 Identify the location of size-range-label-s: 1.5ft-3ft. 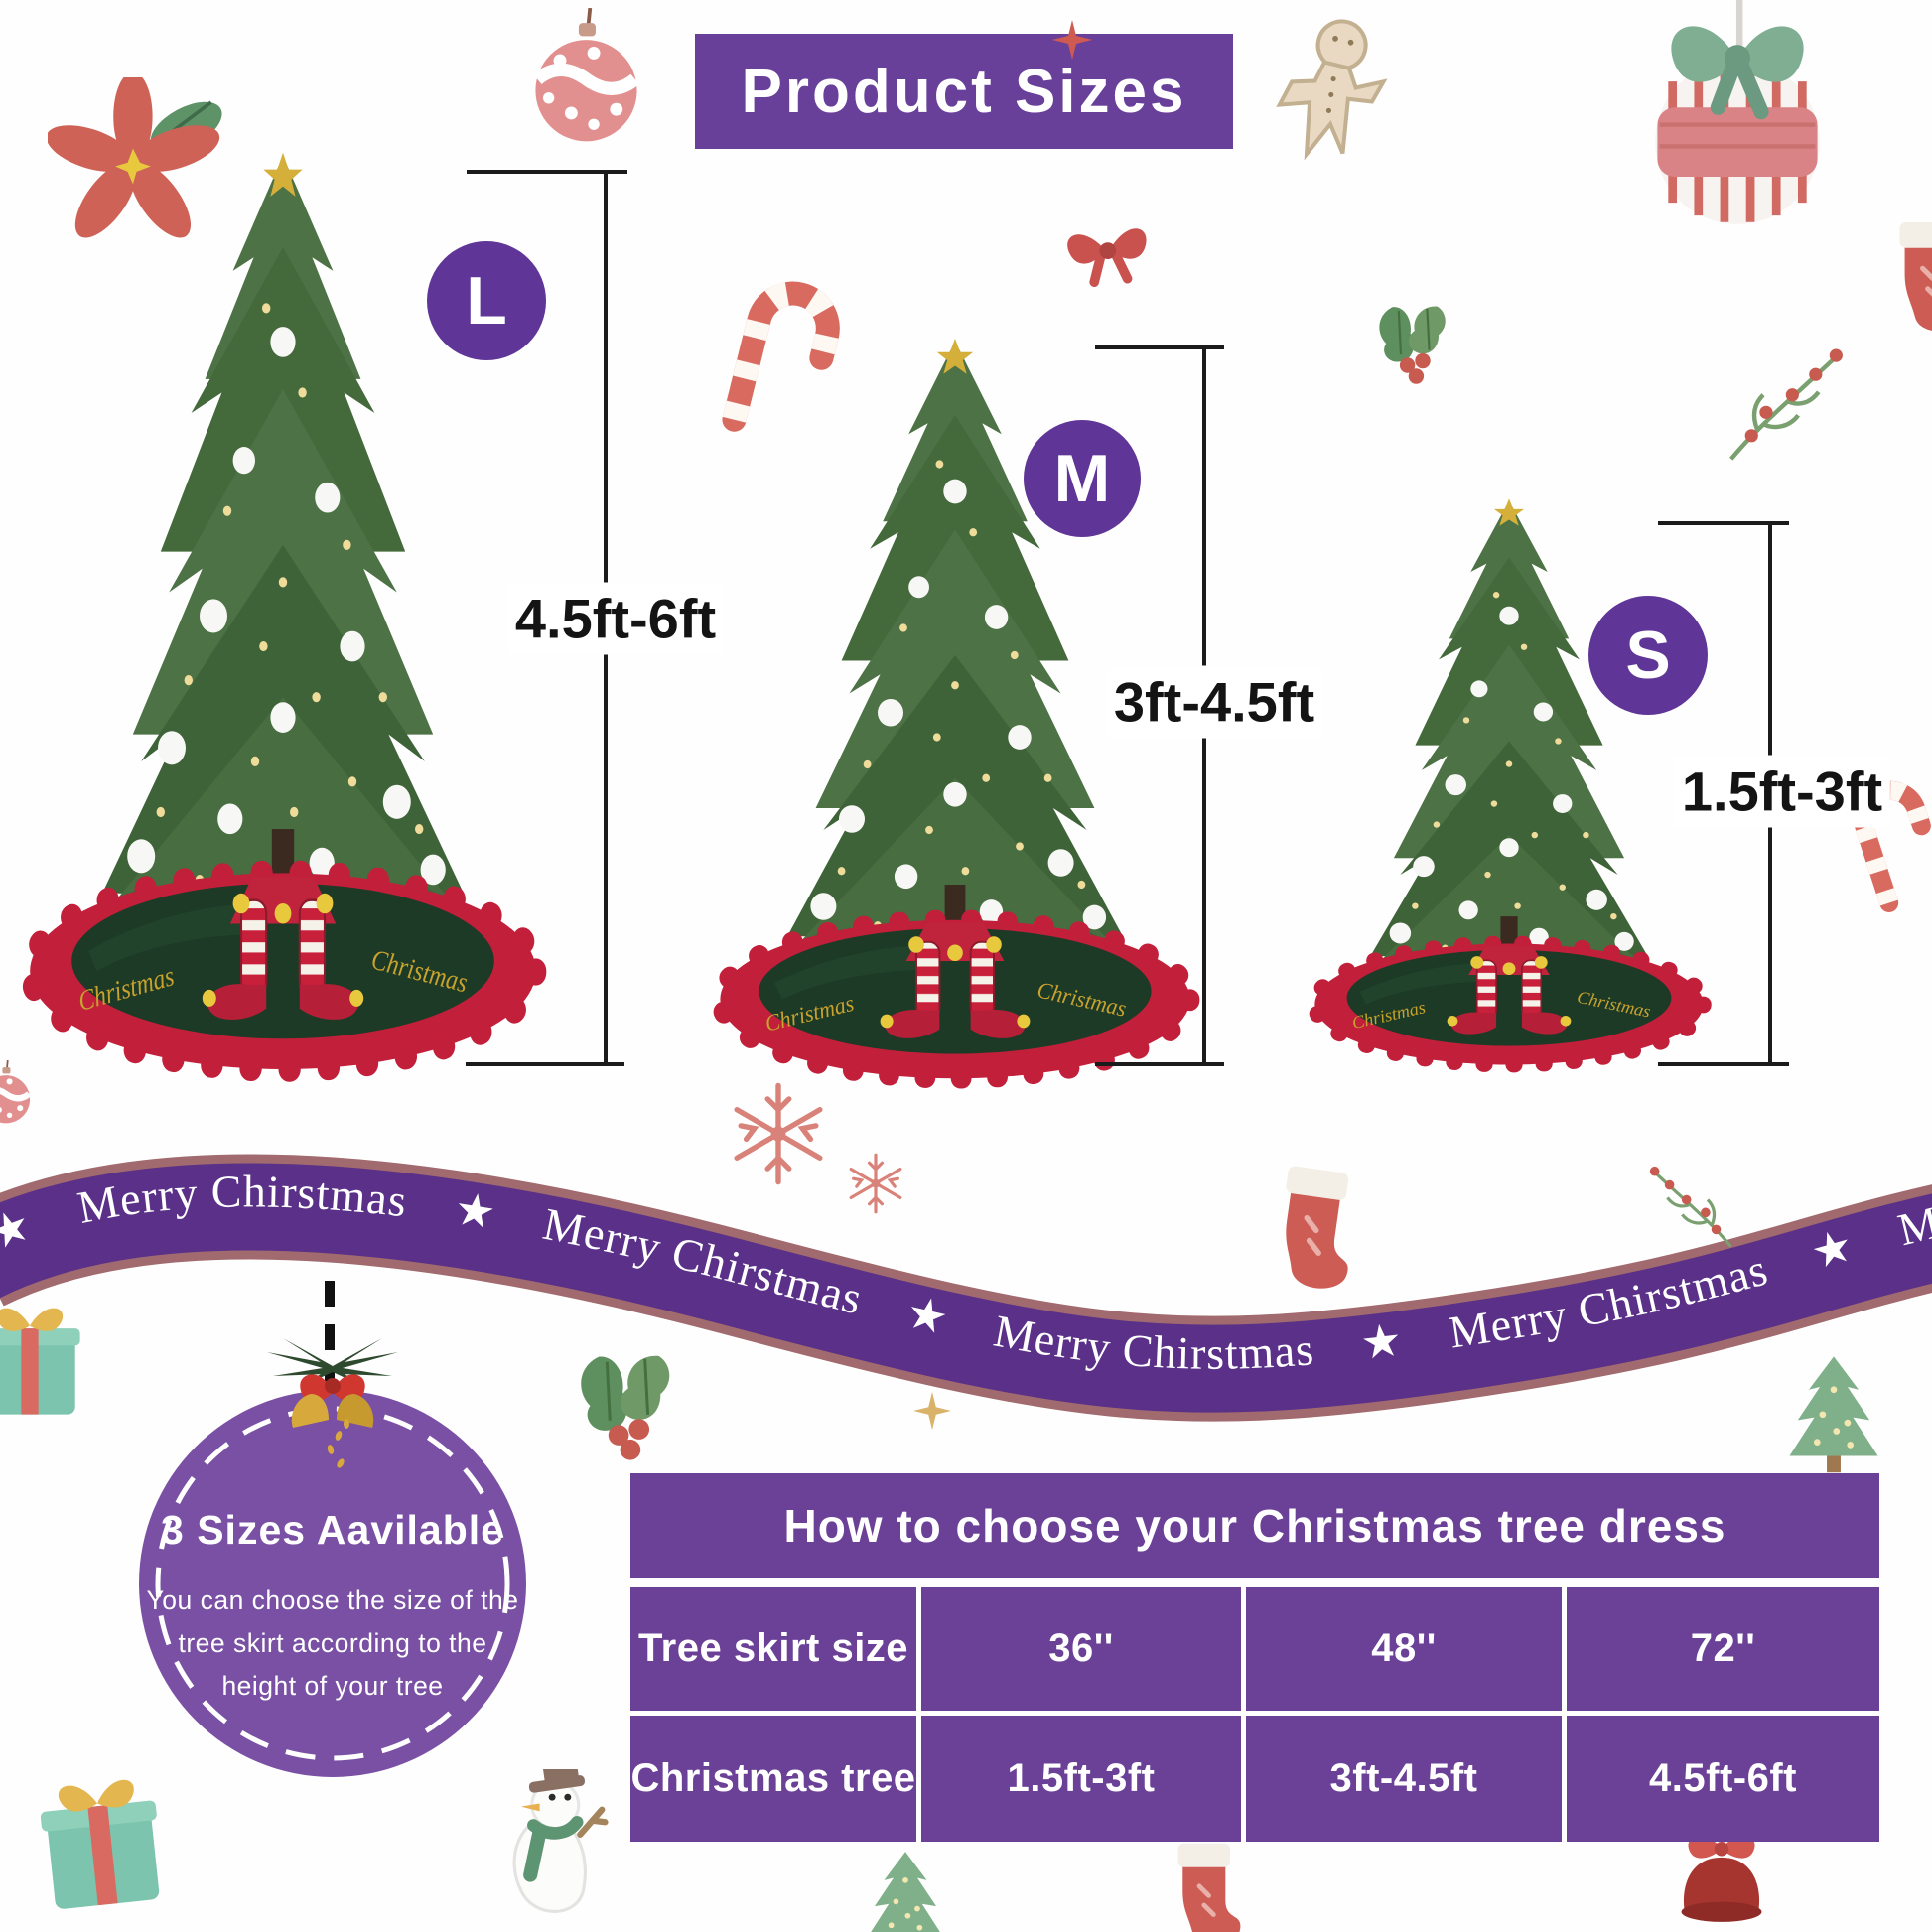
(1782, 792).